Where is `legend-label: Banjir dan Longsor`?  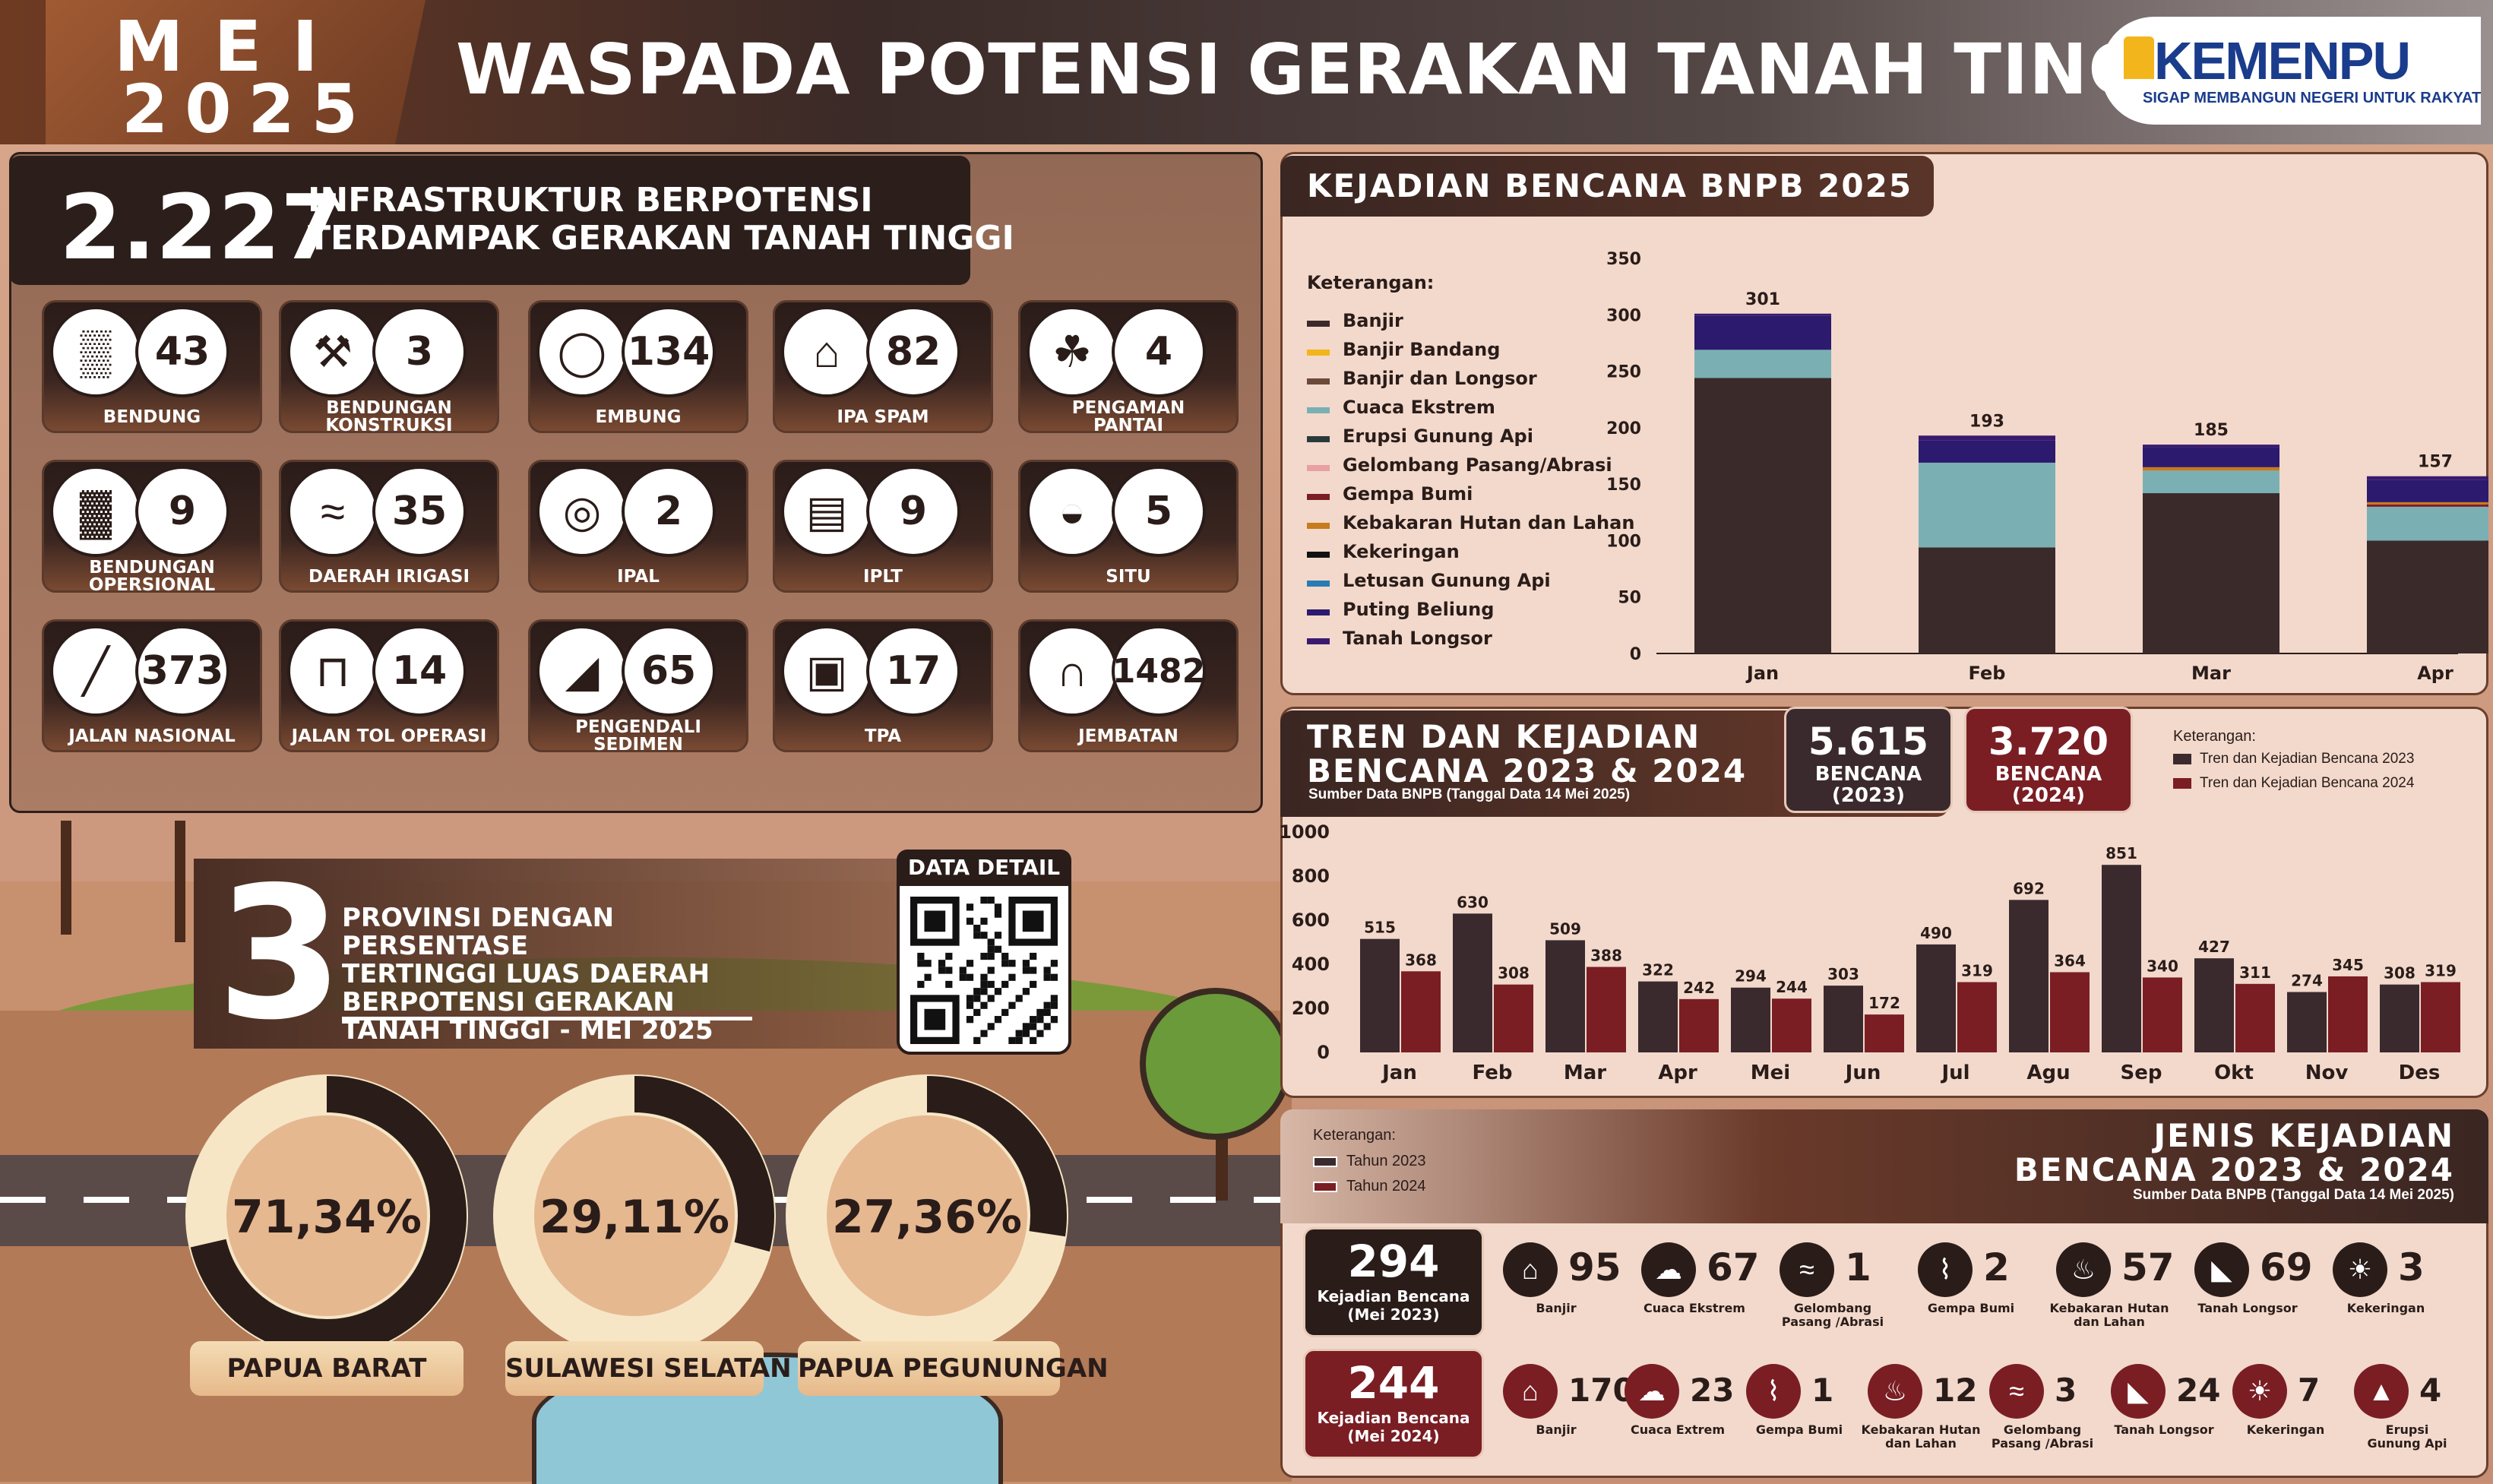 legend-label: Banjir dan Longsor is located at coordinates (1440, 378).